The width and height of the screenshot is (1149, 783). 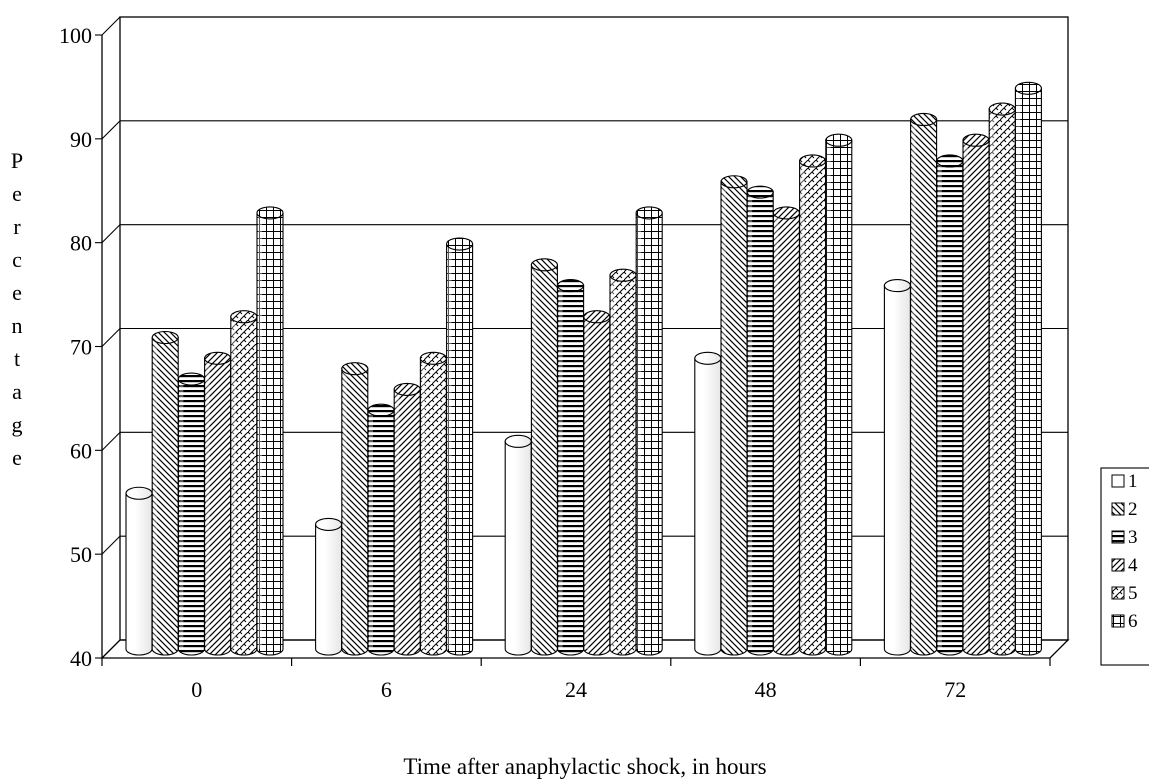 What do you see at coordinates (81, 139) in the screenshot?
I see `y-tick-label: 90` at bounding box center [81, 139].